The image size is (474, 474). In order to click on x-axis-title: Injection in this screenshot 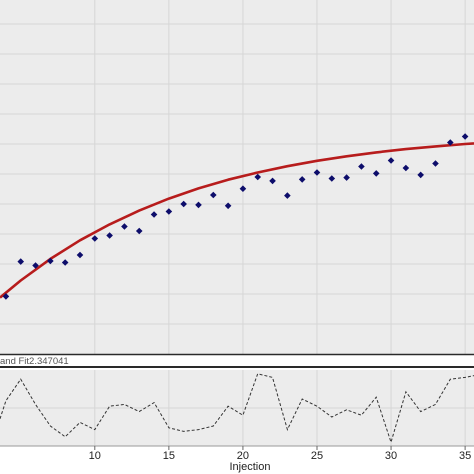, I will do `click(250, 467)`.